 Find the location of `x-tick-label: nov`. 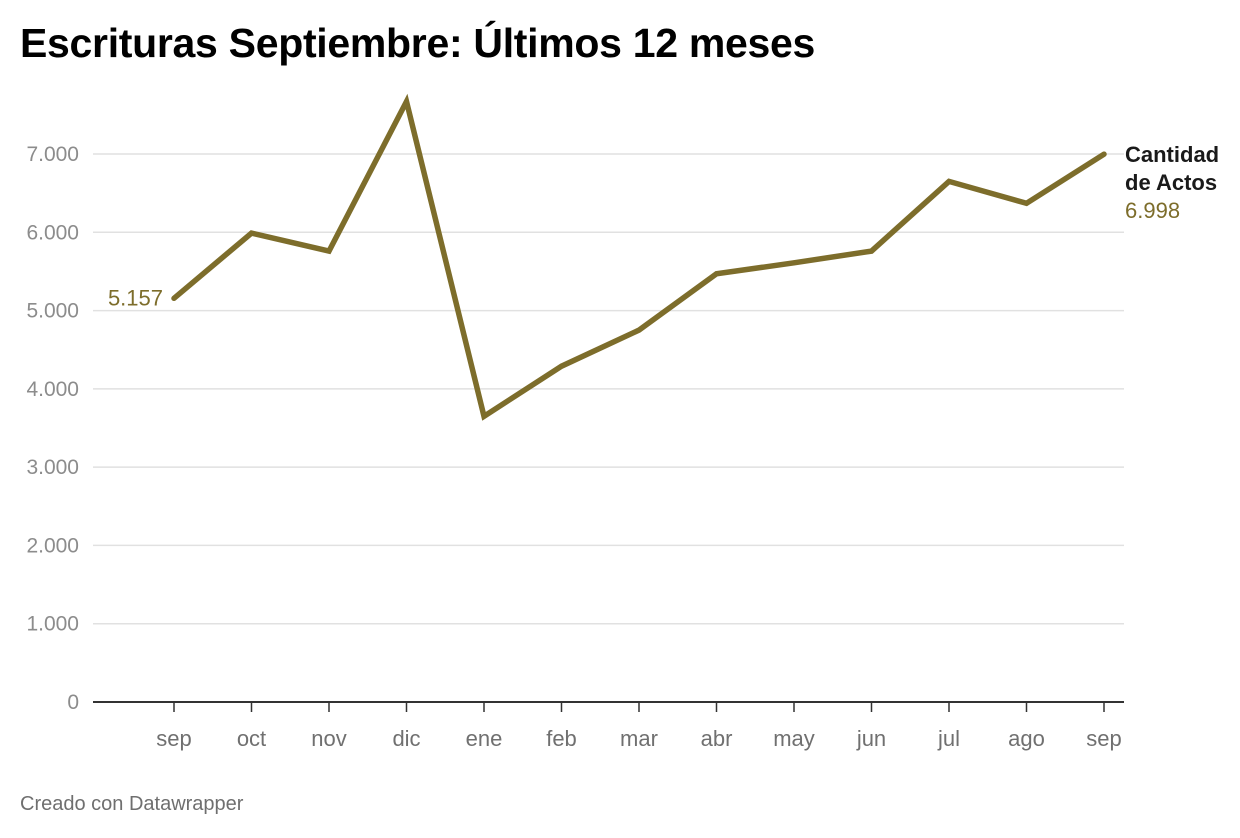

x-tick-label: nov is located at coordinates (328, 738).